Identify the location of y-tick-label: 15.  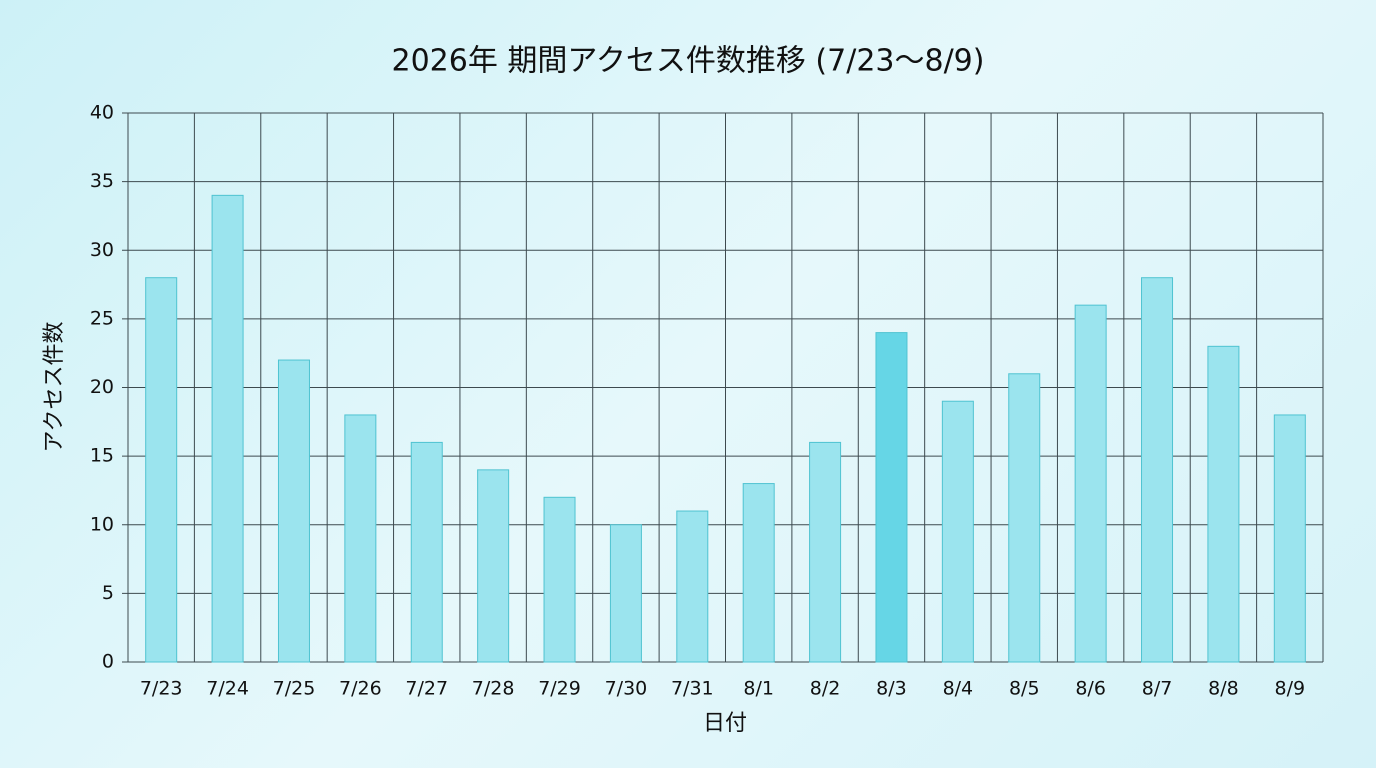
(102, 456).